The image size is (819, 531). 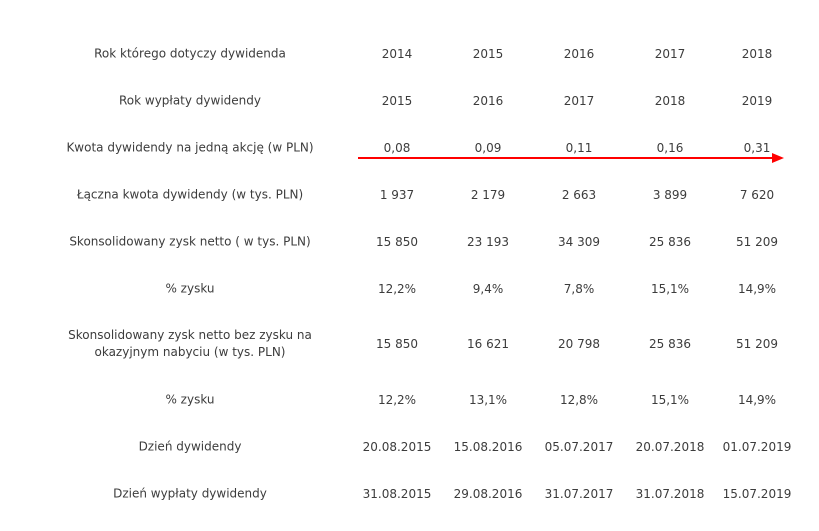 What do you see at coordinates (670, 447) in the screenshot?
I see `cell-value: 20.07.2018` at bounding box center [670, 447].